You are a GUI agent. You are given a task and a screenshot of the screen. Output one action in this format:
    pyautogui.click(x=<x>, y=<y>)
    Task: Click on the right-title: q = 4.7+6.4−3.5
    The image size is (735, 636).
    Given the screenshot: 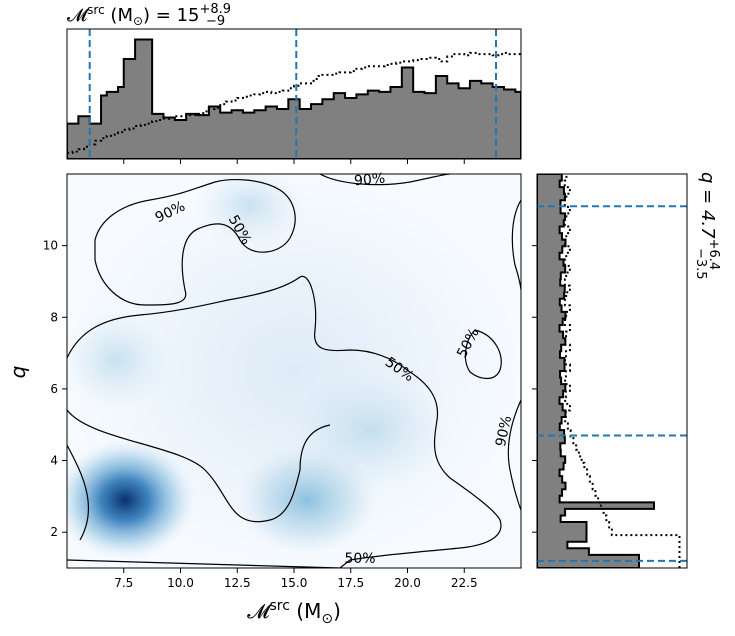 What is the action you would take?
    pyautogui.click(x=707, y=226)
    